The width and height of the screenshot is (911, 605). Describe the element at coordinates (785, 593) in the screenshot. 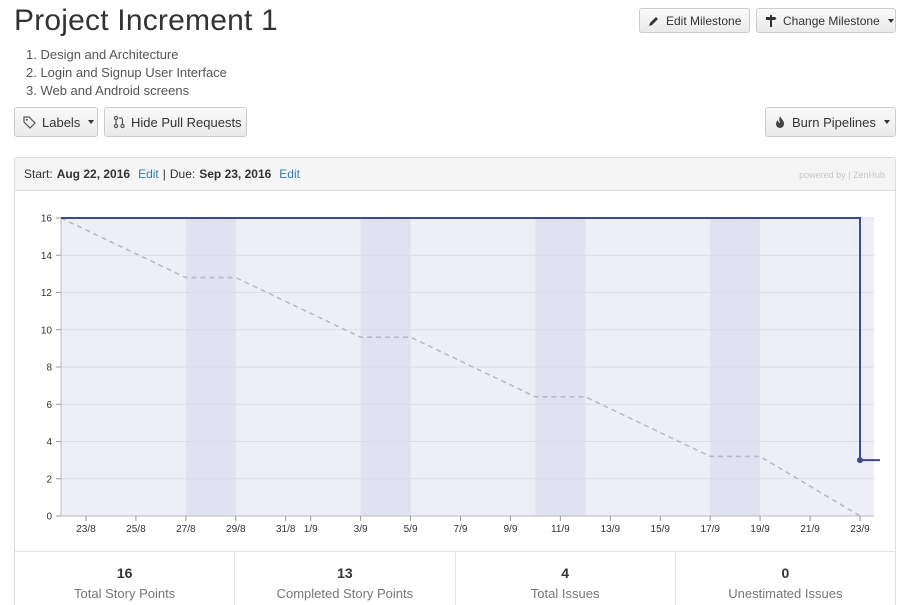

I see `stat-label: Unestimated Issues` at that location.